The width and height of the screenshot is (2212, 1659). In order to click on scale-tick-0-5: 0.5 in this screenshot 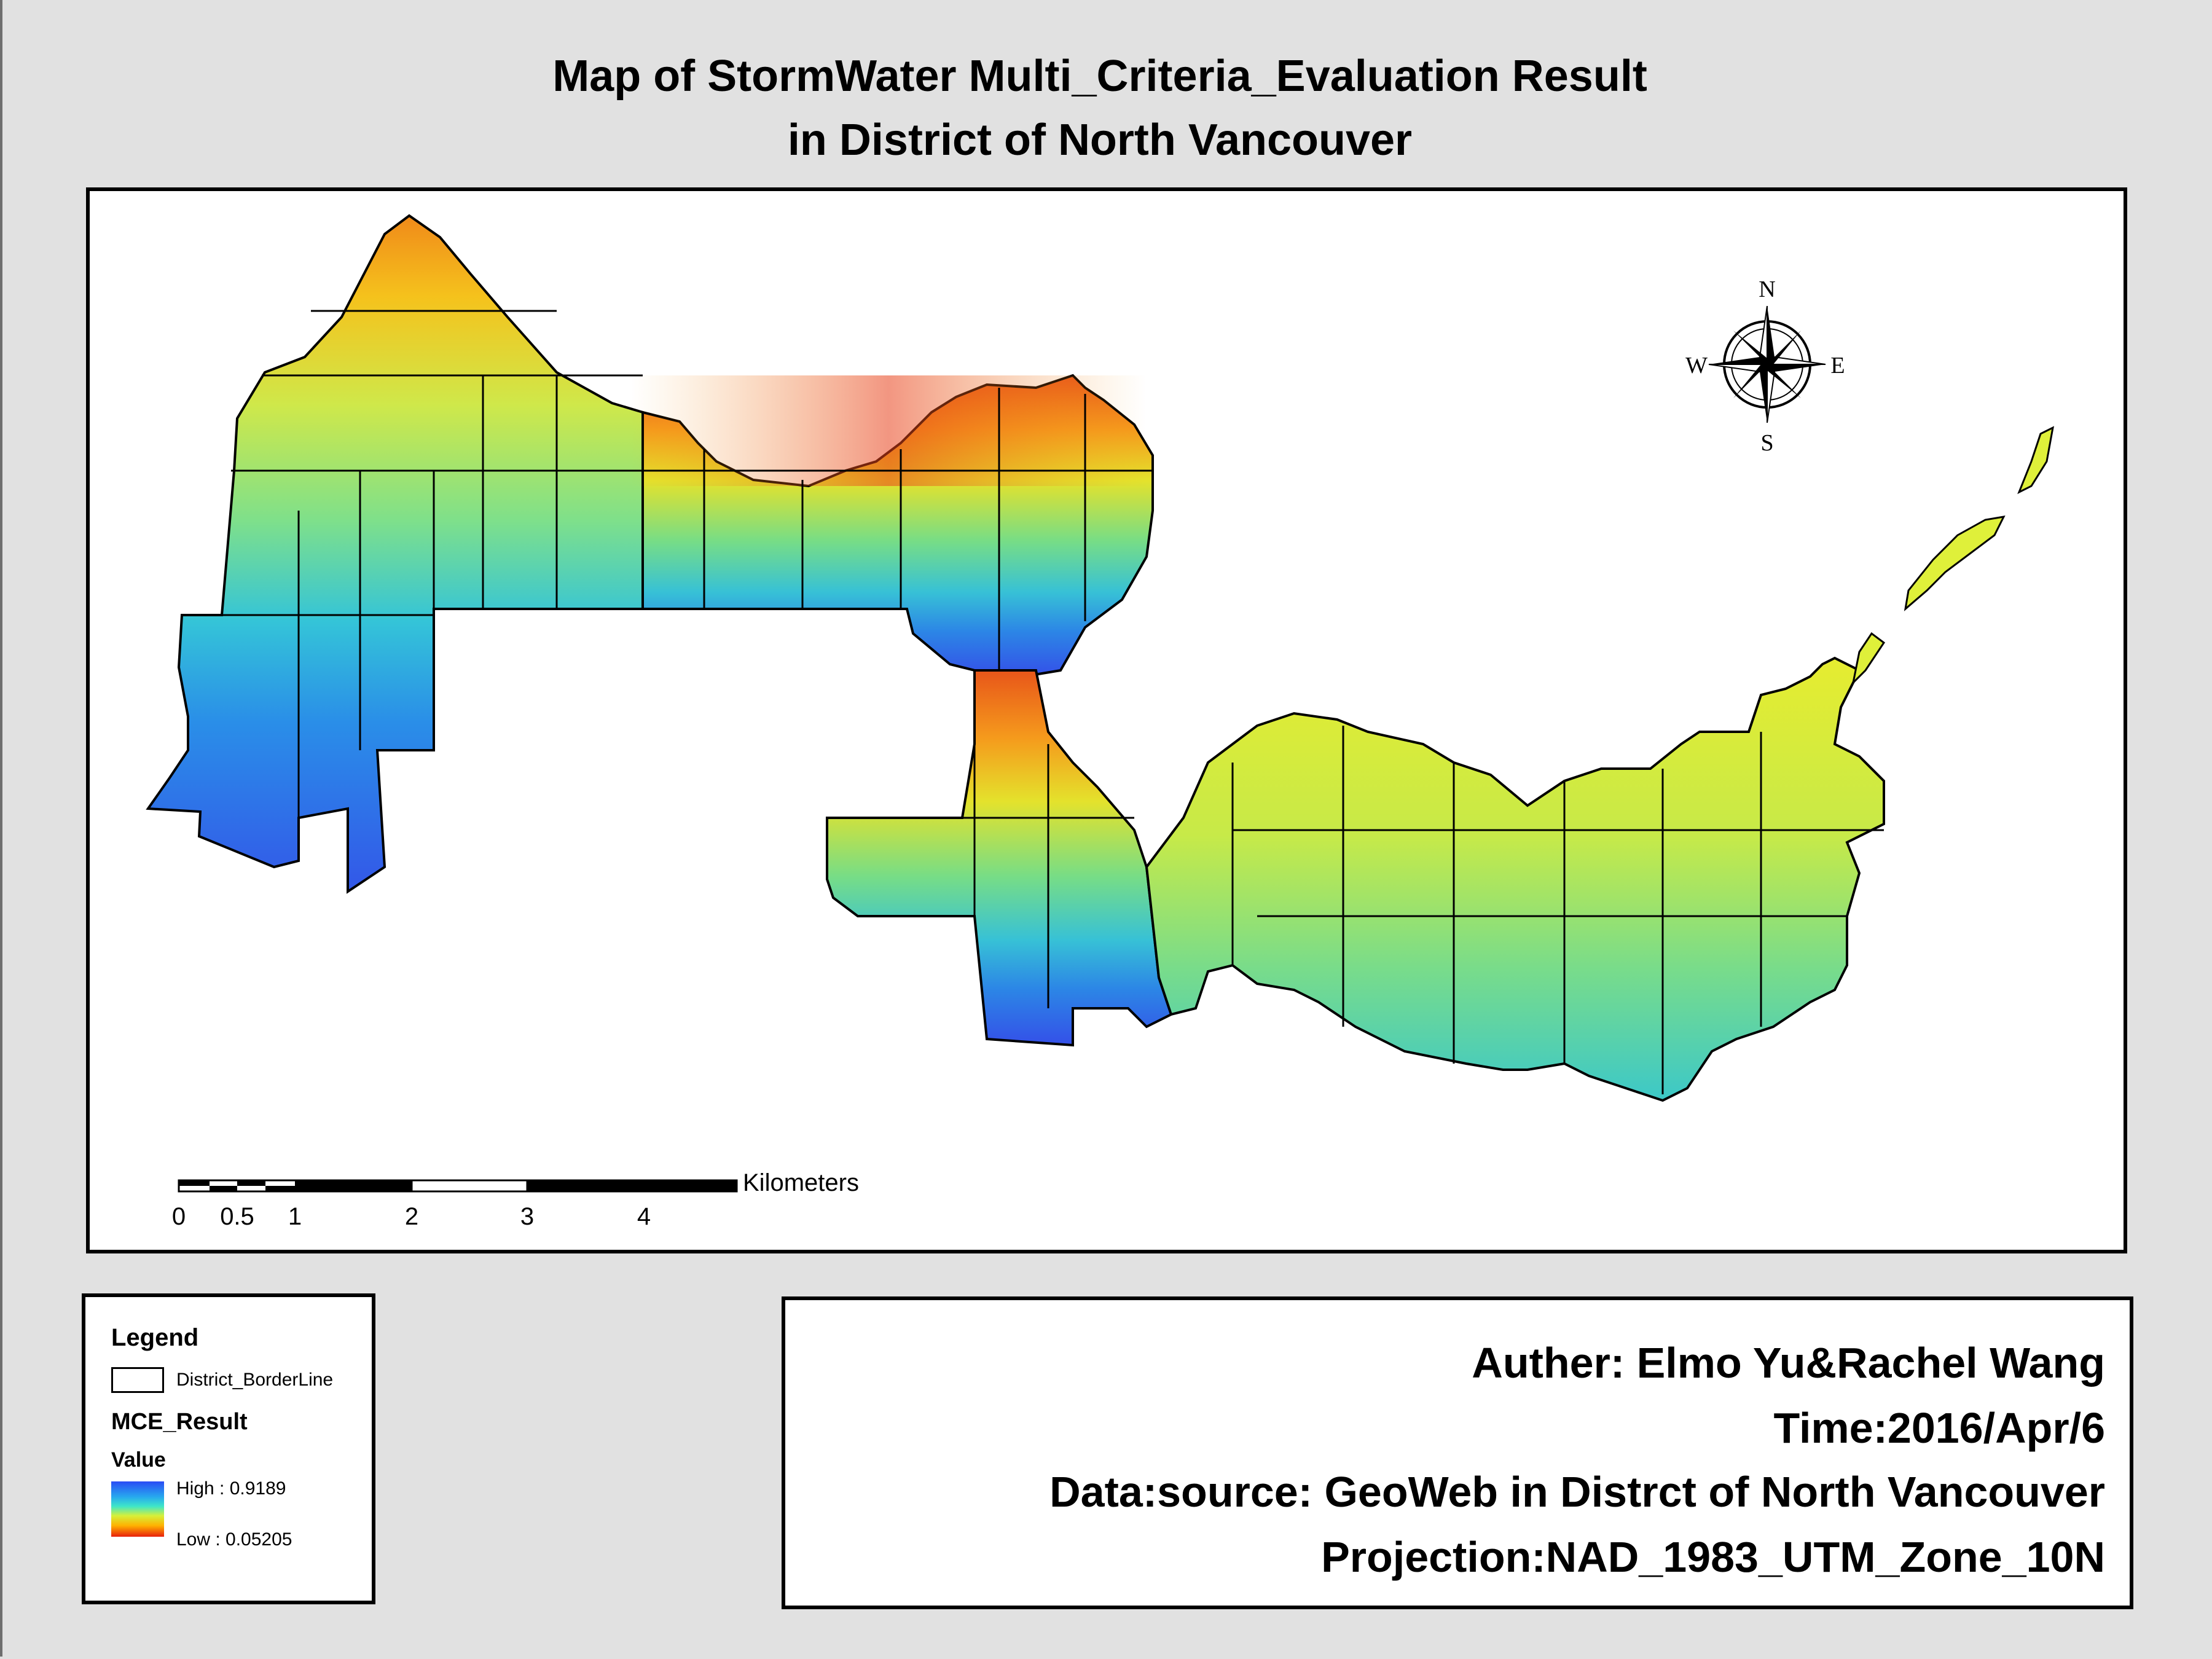, I will do `click(237, 1216)`.